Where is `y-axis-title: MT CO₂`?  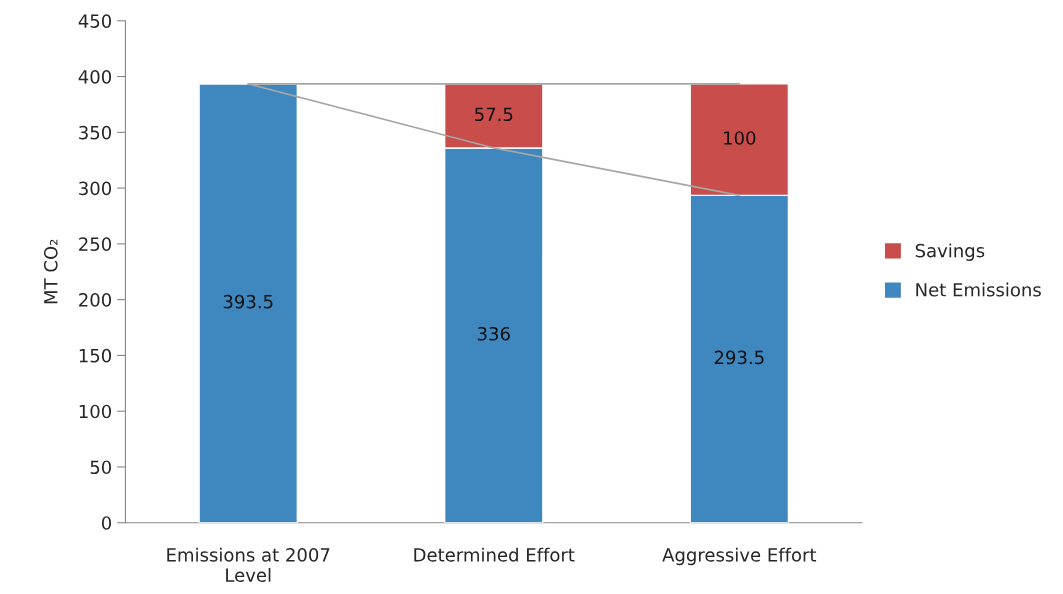 y-axis-title: MT CO₂ is located at coordinates (50, 271).